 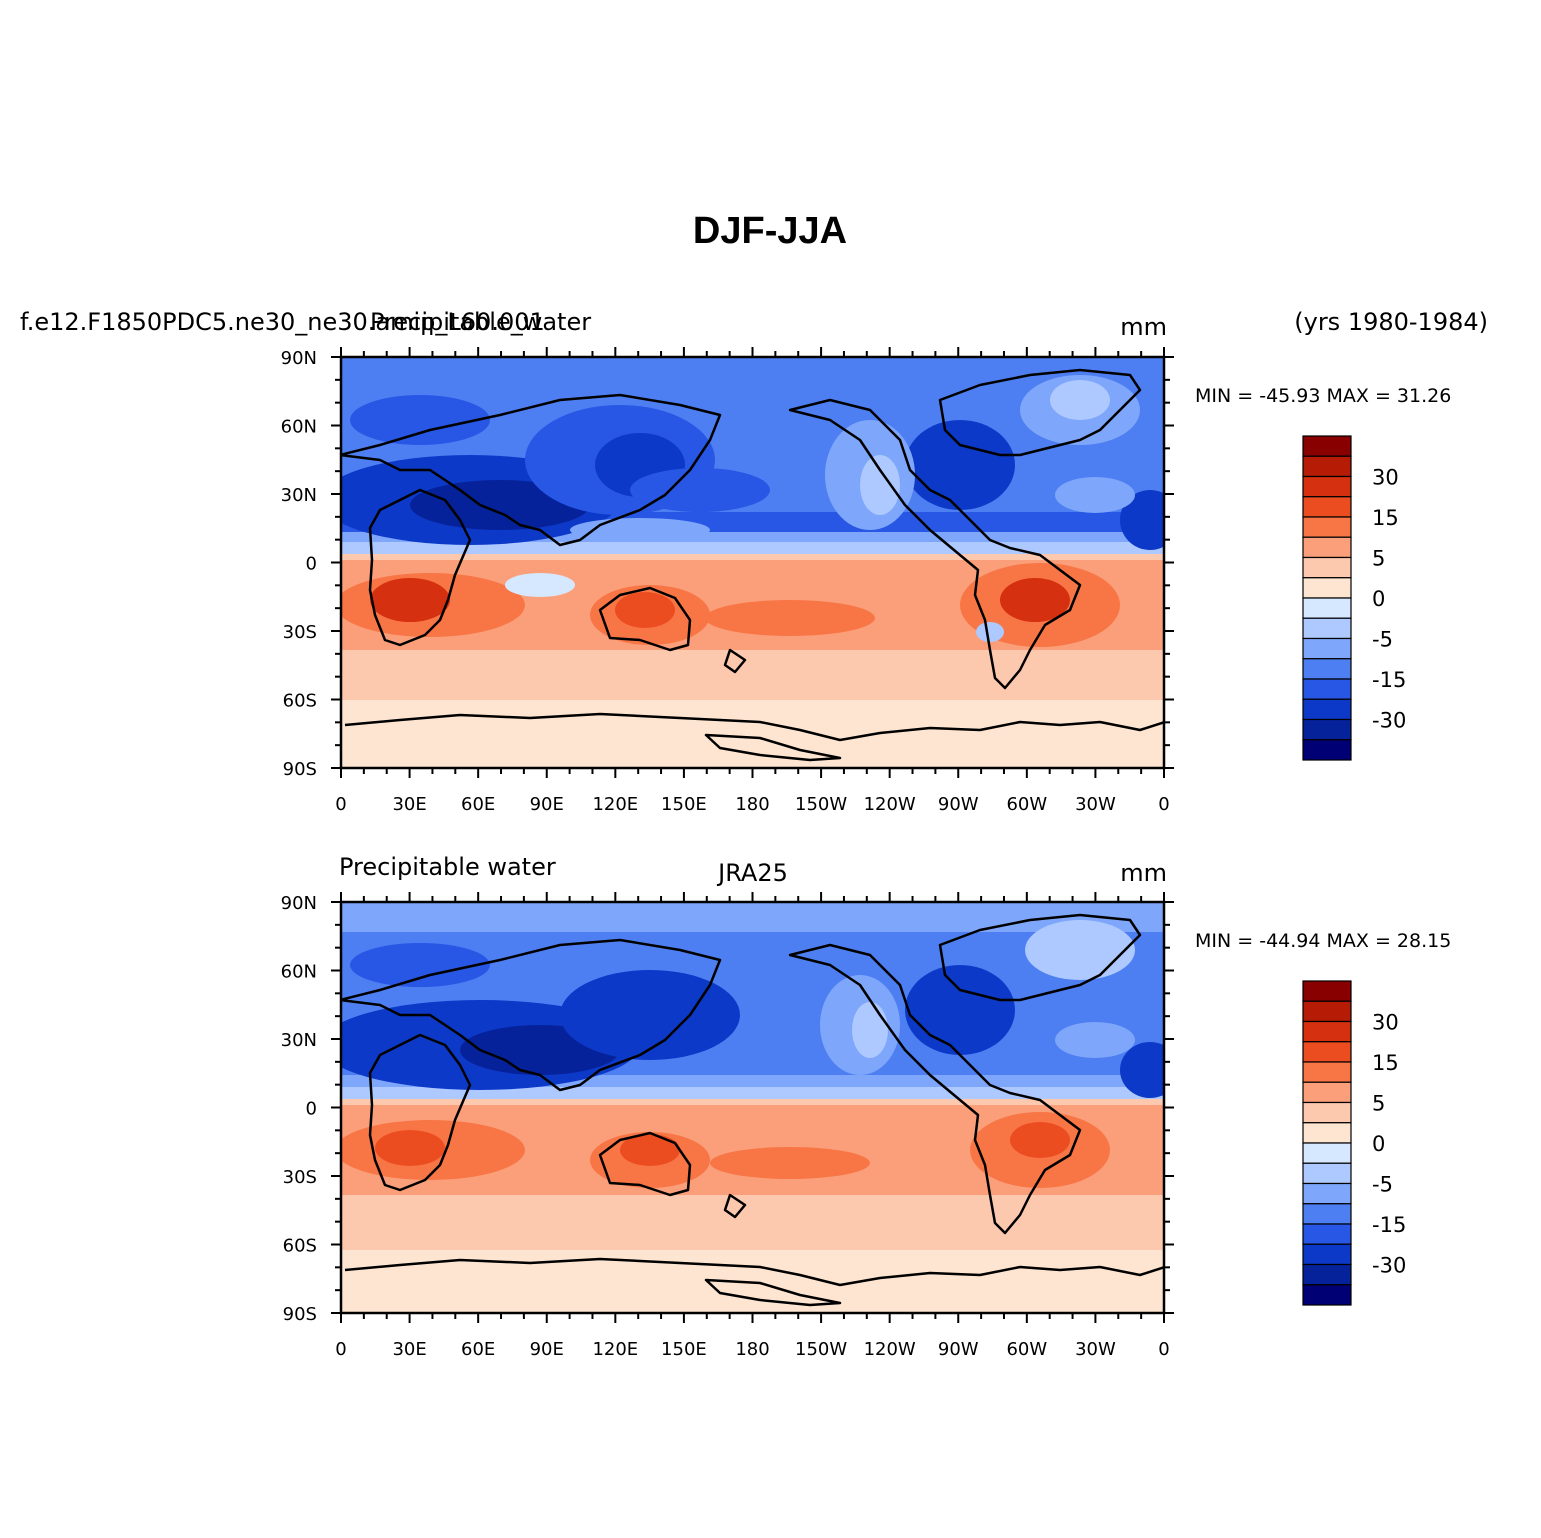 I want to click on figure-title: DJF-JJA, so click(x=770, y=231).